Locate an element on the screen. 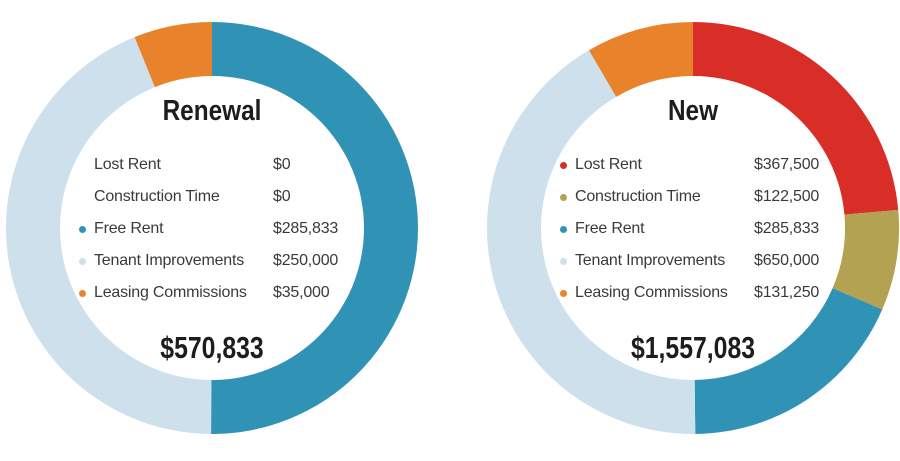 The height and width of the screenshot is (461, 900). legend-value: $122,500 is located at coordinates (787, 196).